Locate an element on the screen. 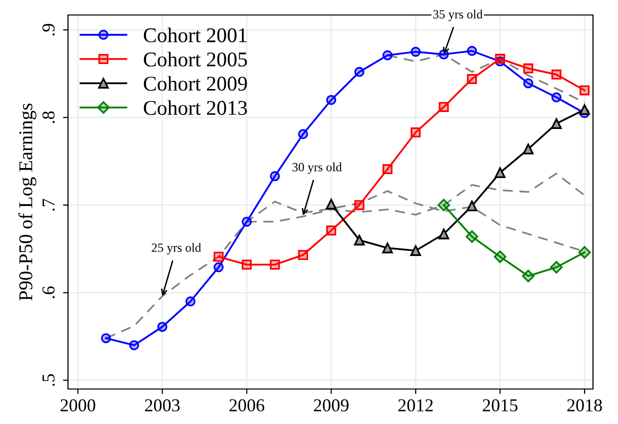 This screenshot has height=424, width=618. x-tick-label: 2015 is located at coordinates (500, 405).